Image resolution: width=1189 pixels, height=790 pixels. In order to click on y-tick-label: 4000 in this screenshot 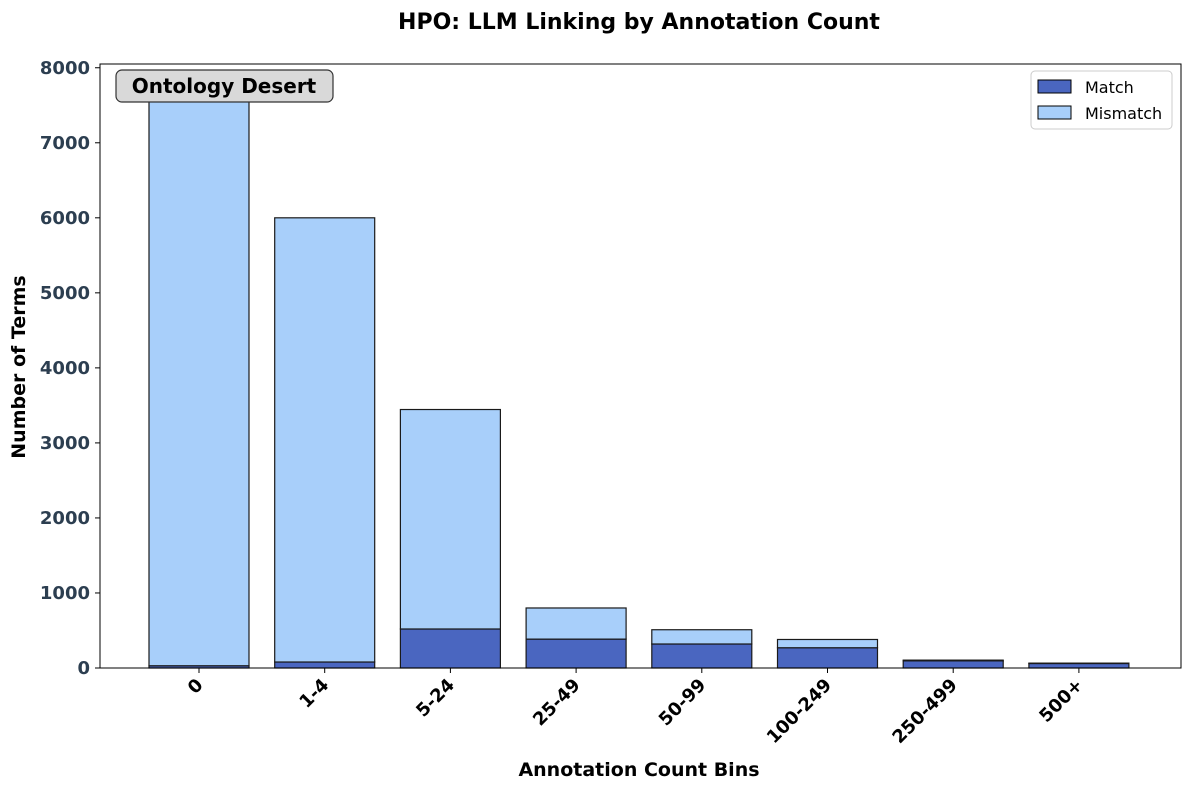, I will do `click(65, 368)`.